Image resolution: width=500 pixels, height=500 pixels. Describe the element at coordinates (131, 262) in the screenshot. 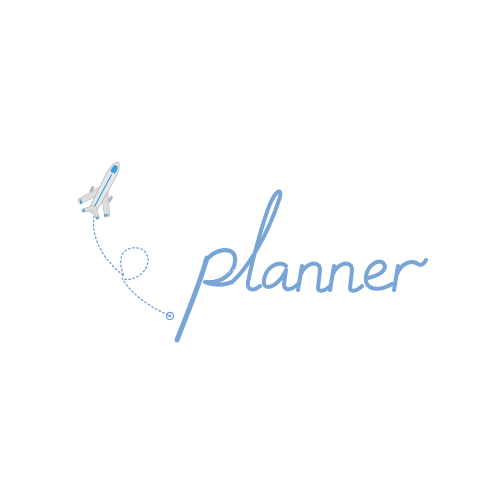

I see `heart-flight-path` at that location.